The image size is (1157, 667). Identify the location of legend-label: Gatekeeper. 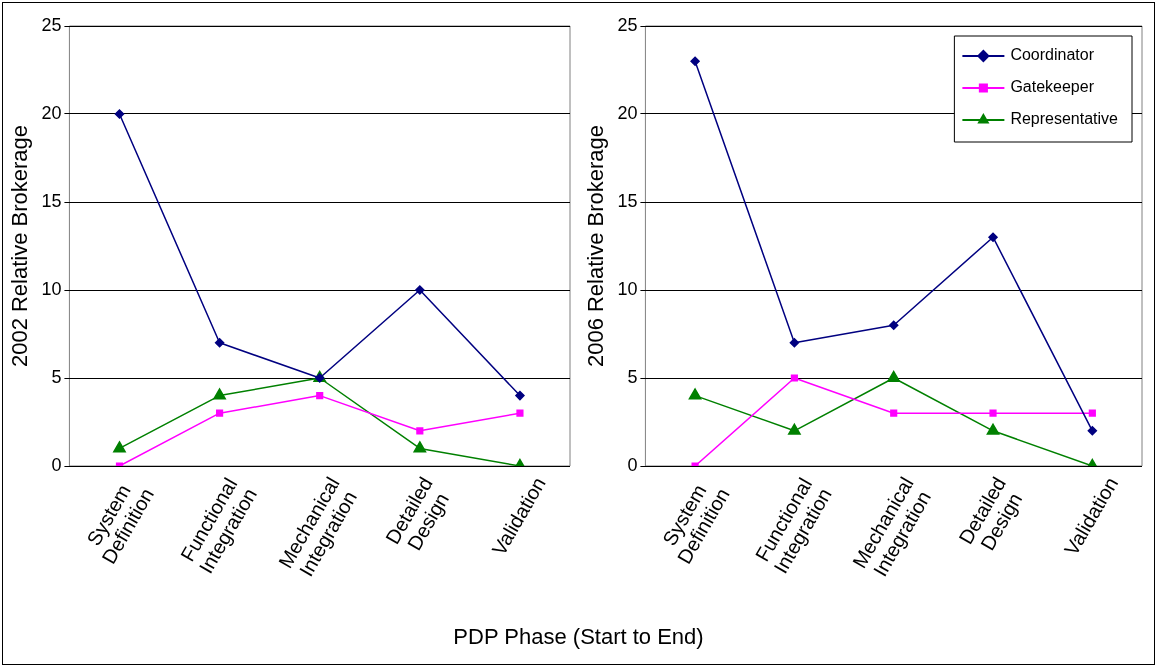
(1052, 87).